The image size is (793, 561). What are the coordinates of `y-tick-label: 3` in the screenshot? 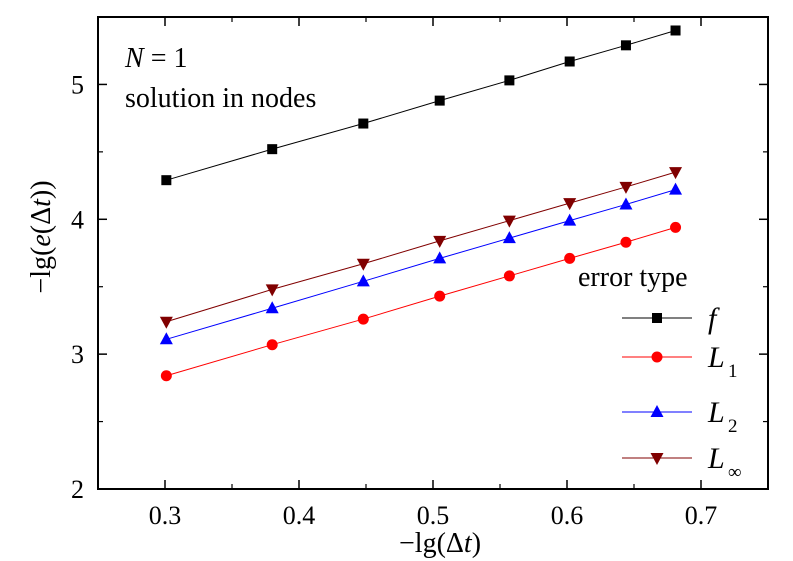 It's located at (77, 354).